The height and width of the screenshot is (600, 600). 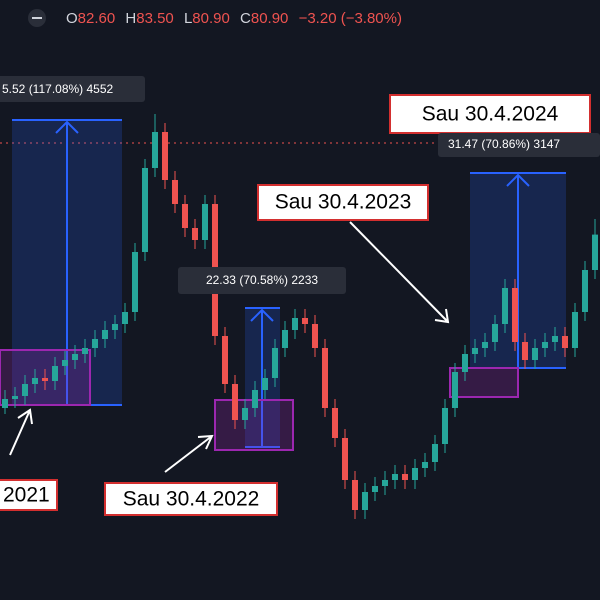 What do you see at coordinates (26, 495) in the screenshot?
I see `date-label: 2021` at bounding box center [26, 495].